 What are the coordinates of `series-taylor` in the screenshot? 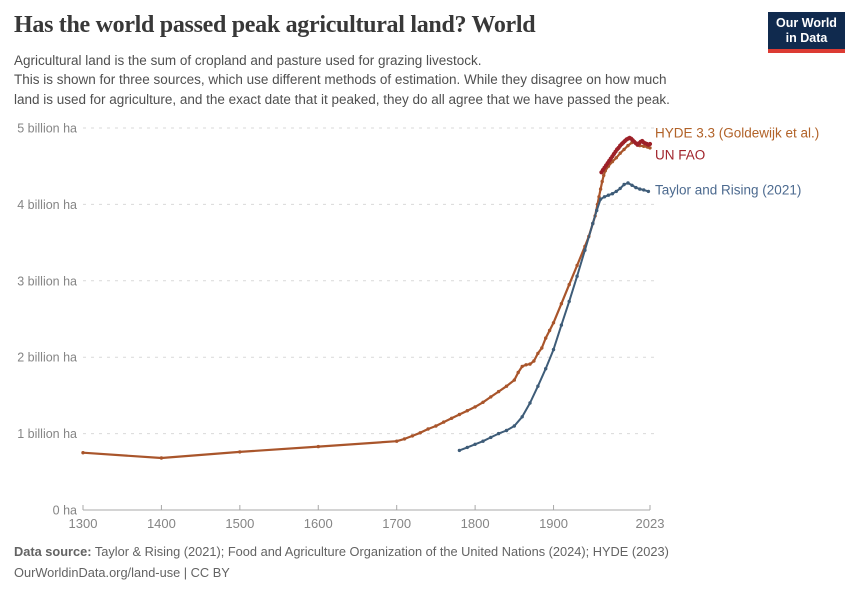 It's located at (554, 317).